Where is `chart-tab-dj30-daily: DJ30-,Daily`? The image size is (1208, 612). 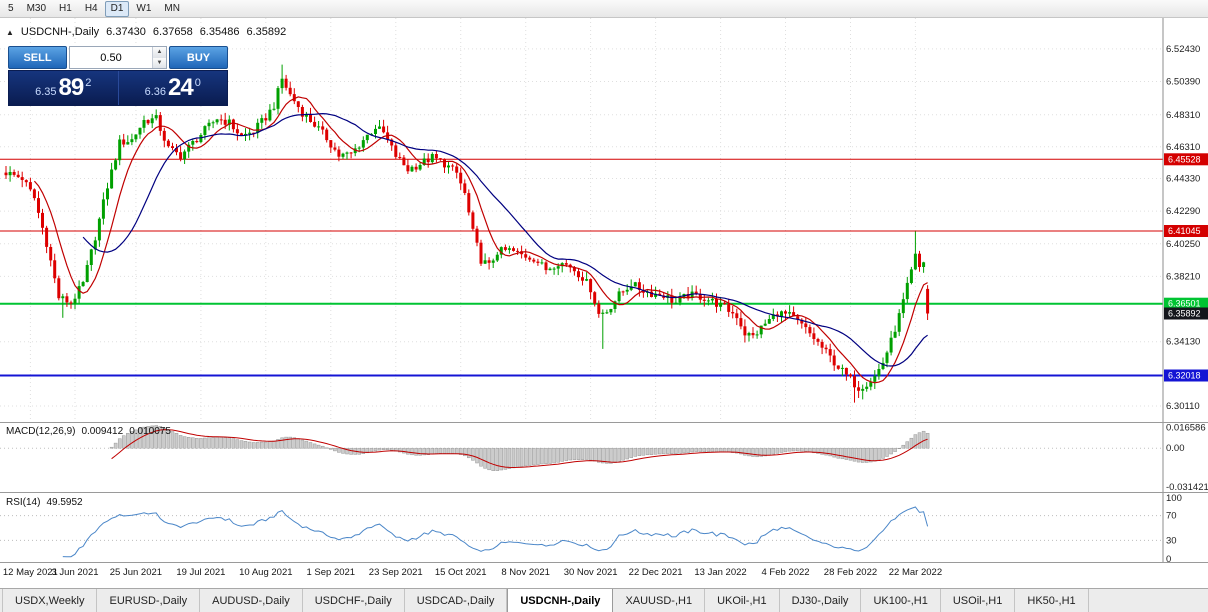 chart-tab-dj30-daily: DJ30-,Daily is located at coordinates (820, 600).